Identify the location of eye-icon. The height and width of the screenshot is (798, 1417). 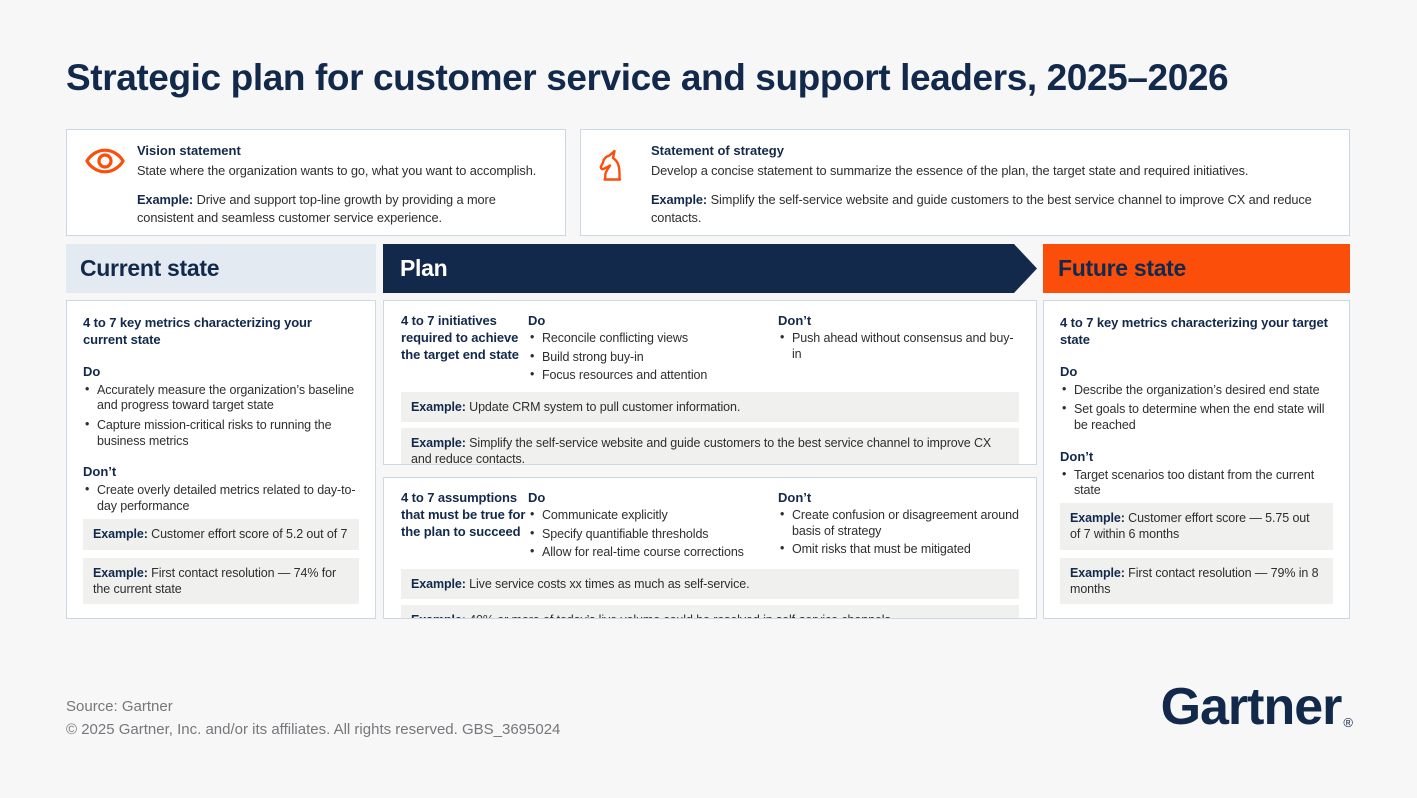
(111, 183).